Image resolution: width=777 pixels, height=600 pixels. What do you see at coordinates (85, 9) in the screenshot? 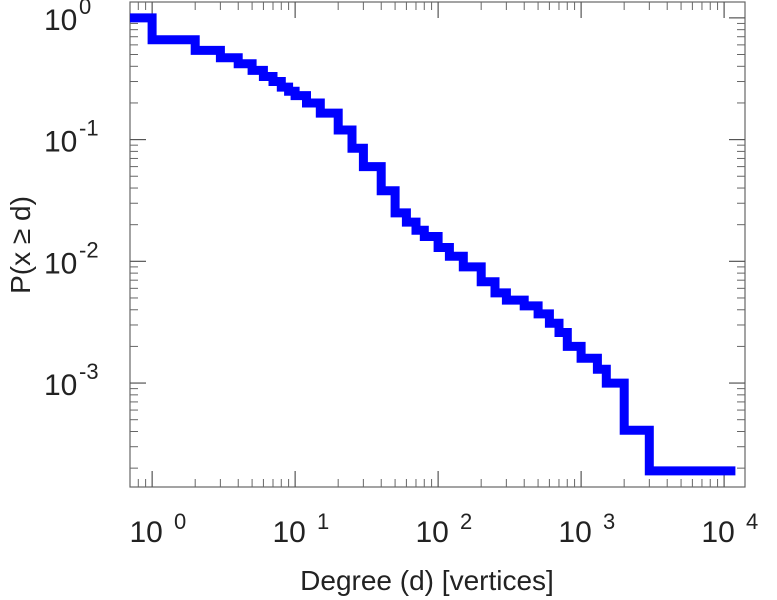
I see `y-tick-exponent: 0` at bounding box center [85, 9].